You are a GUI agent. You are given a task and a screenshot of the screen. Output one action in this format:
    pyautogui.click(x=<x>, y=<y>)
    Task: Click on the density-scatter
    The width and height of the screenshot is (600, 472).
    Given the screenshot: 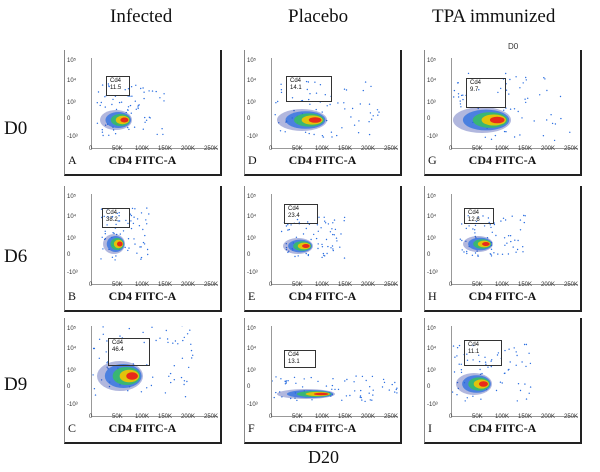 What is the action you would take?
    pyautogui.click(x=130, y=110)
    